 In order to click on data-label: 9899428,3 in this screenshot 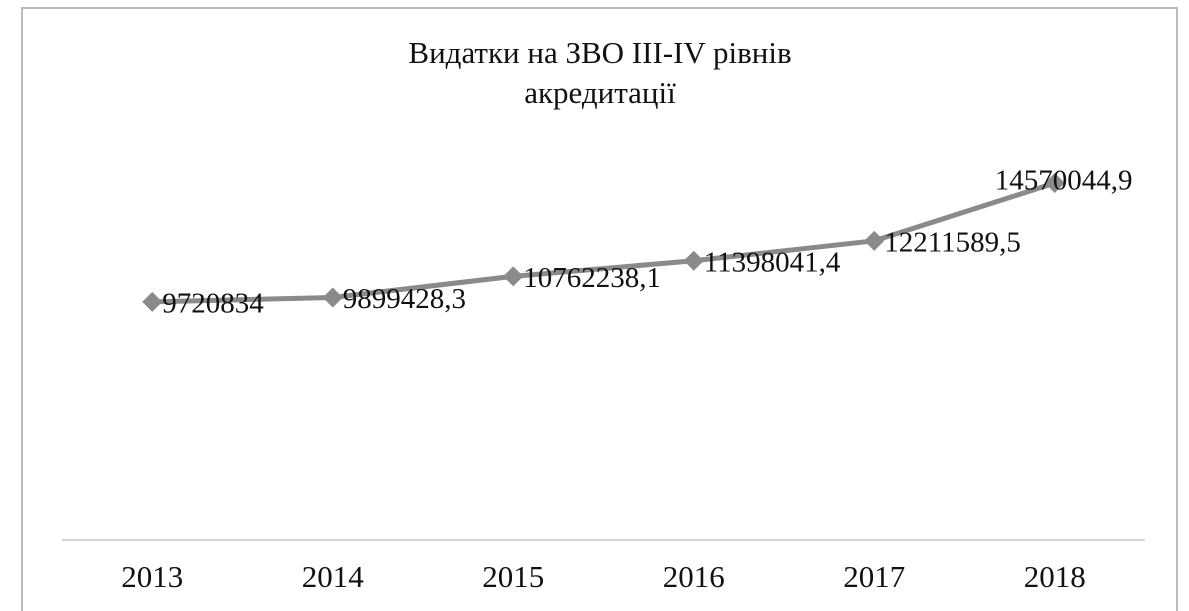, I will do `click(404, 299)`.